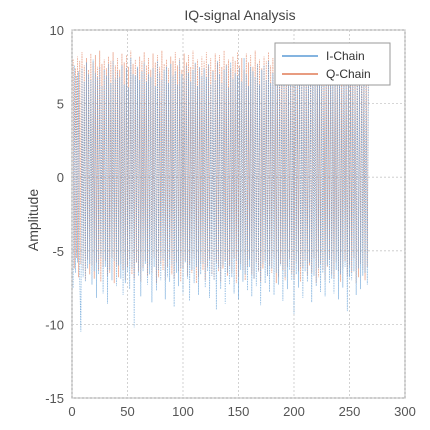  What do you see at coordinates (239, 411) in the screenshot?
I see `x-tick-label-3: 150` at bounding box center [239, 411].